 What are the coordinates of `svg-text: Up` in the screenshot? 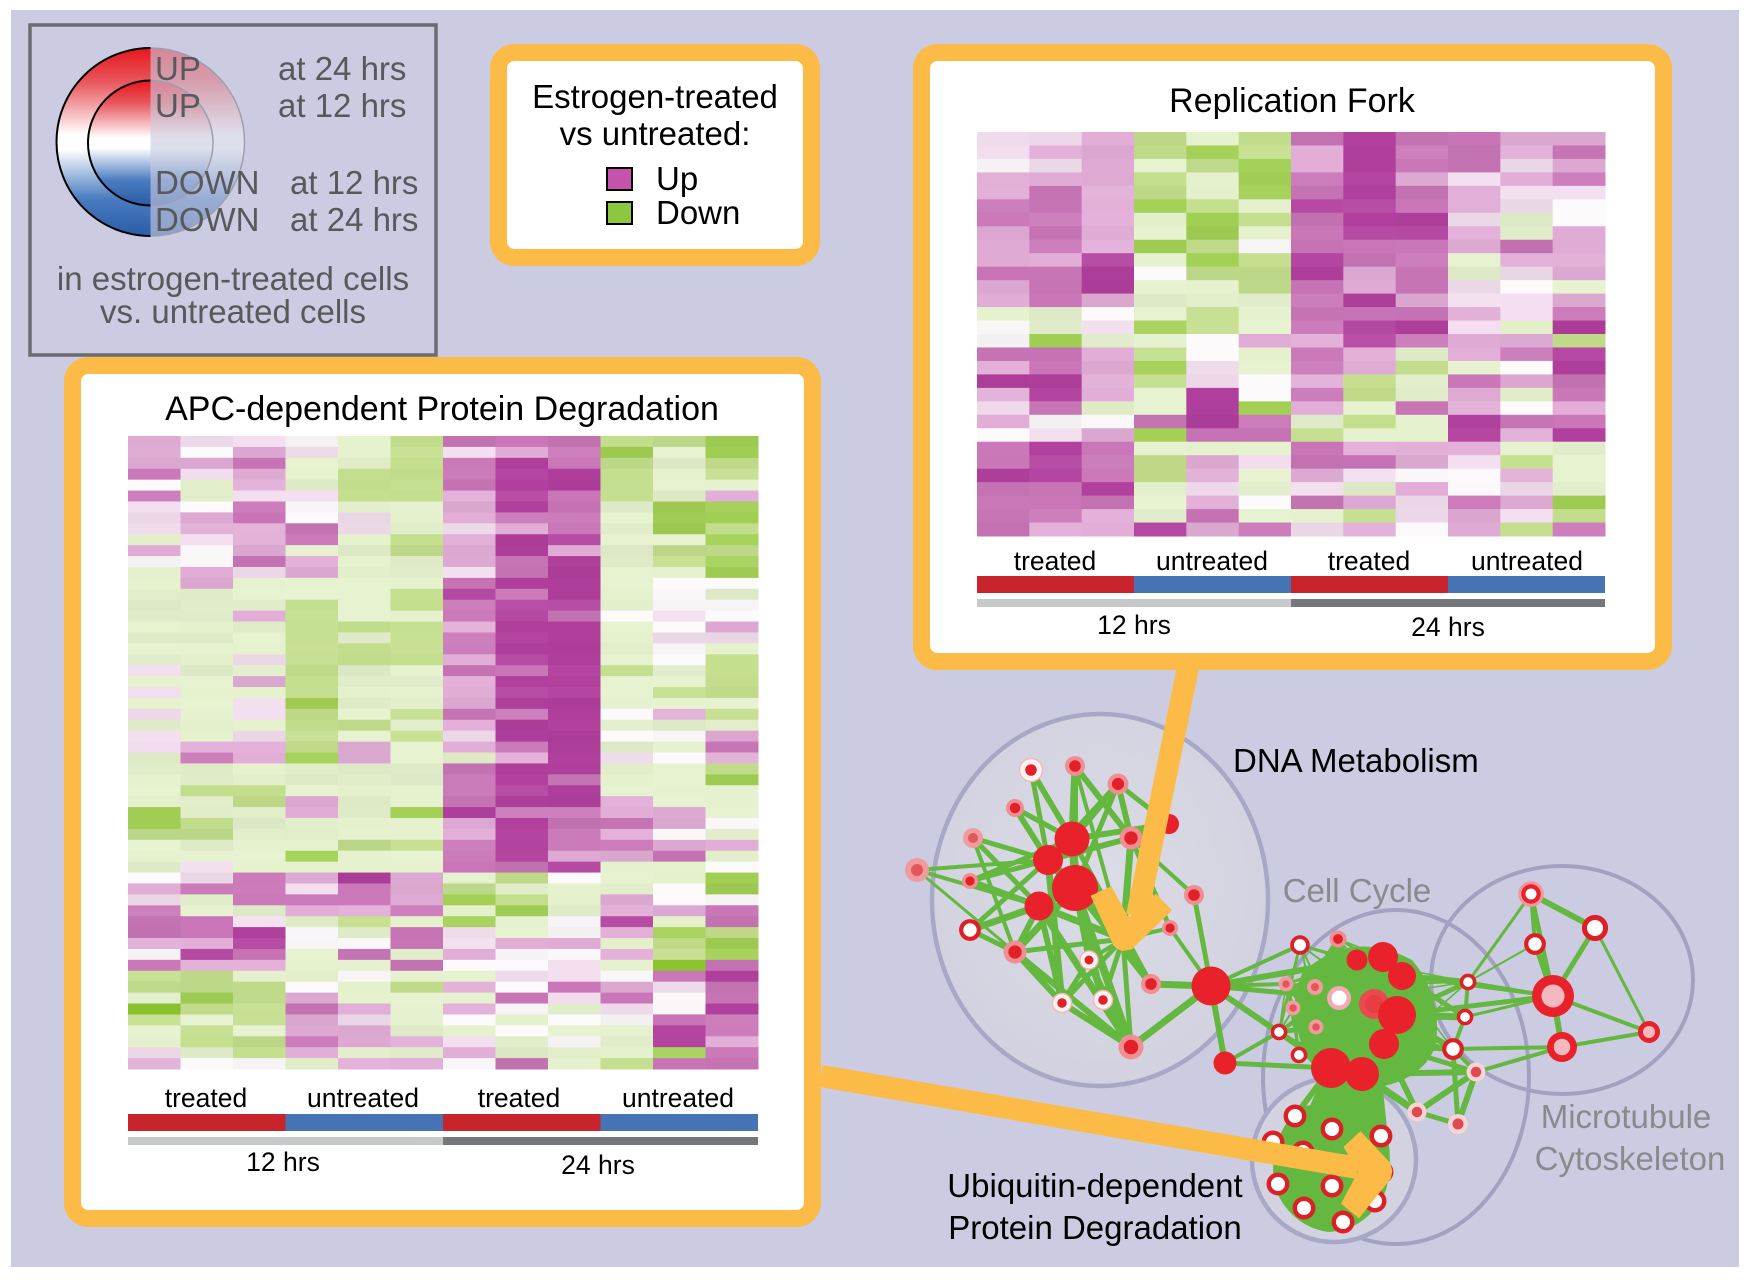 It's located at (677, 178).